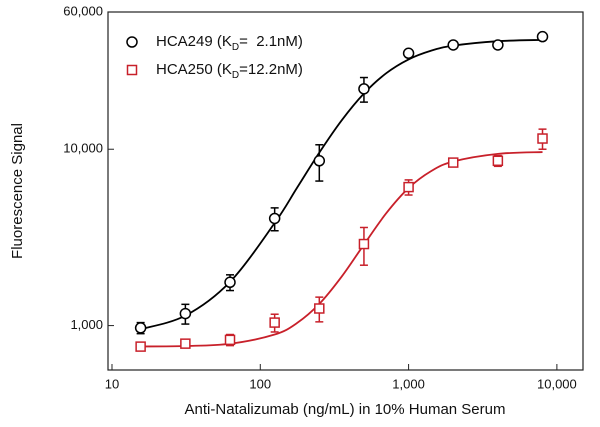 This screenshot has height=427, width=600. I want to click on legend-label: HCA249 (KD= 2.1nM), so click(229, 43).